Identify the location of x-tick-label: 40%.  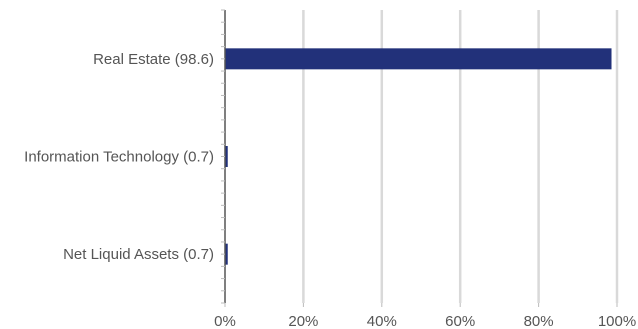
(382, 321).